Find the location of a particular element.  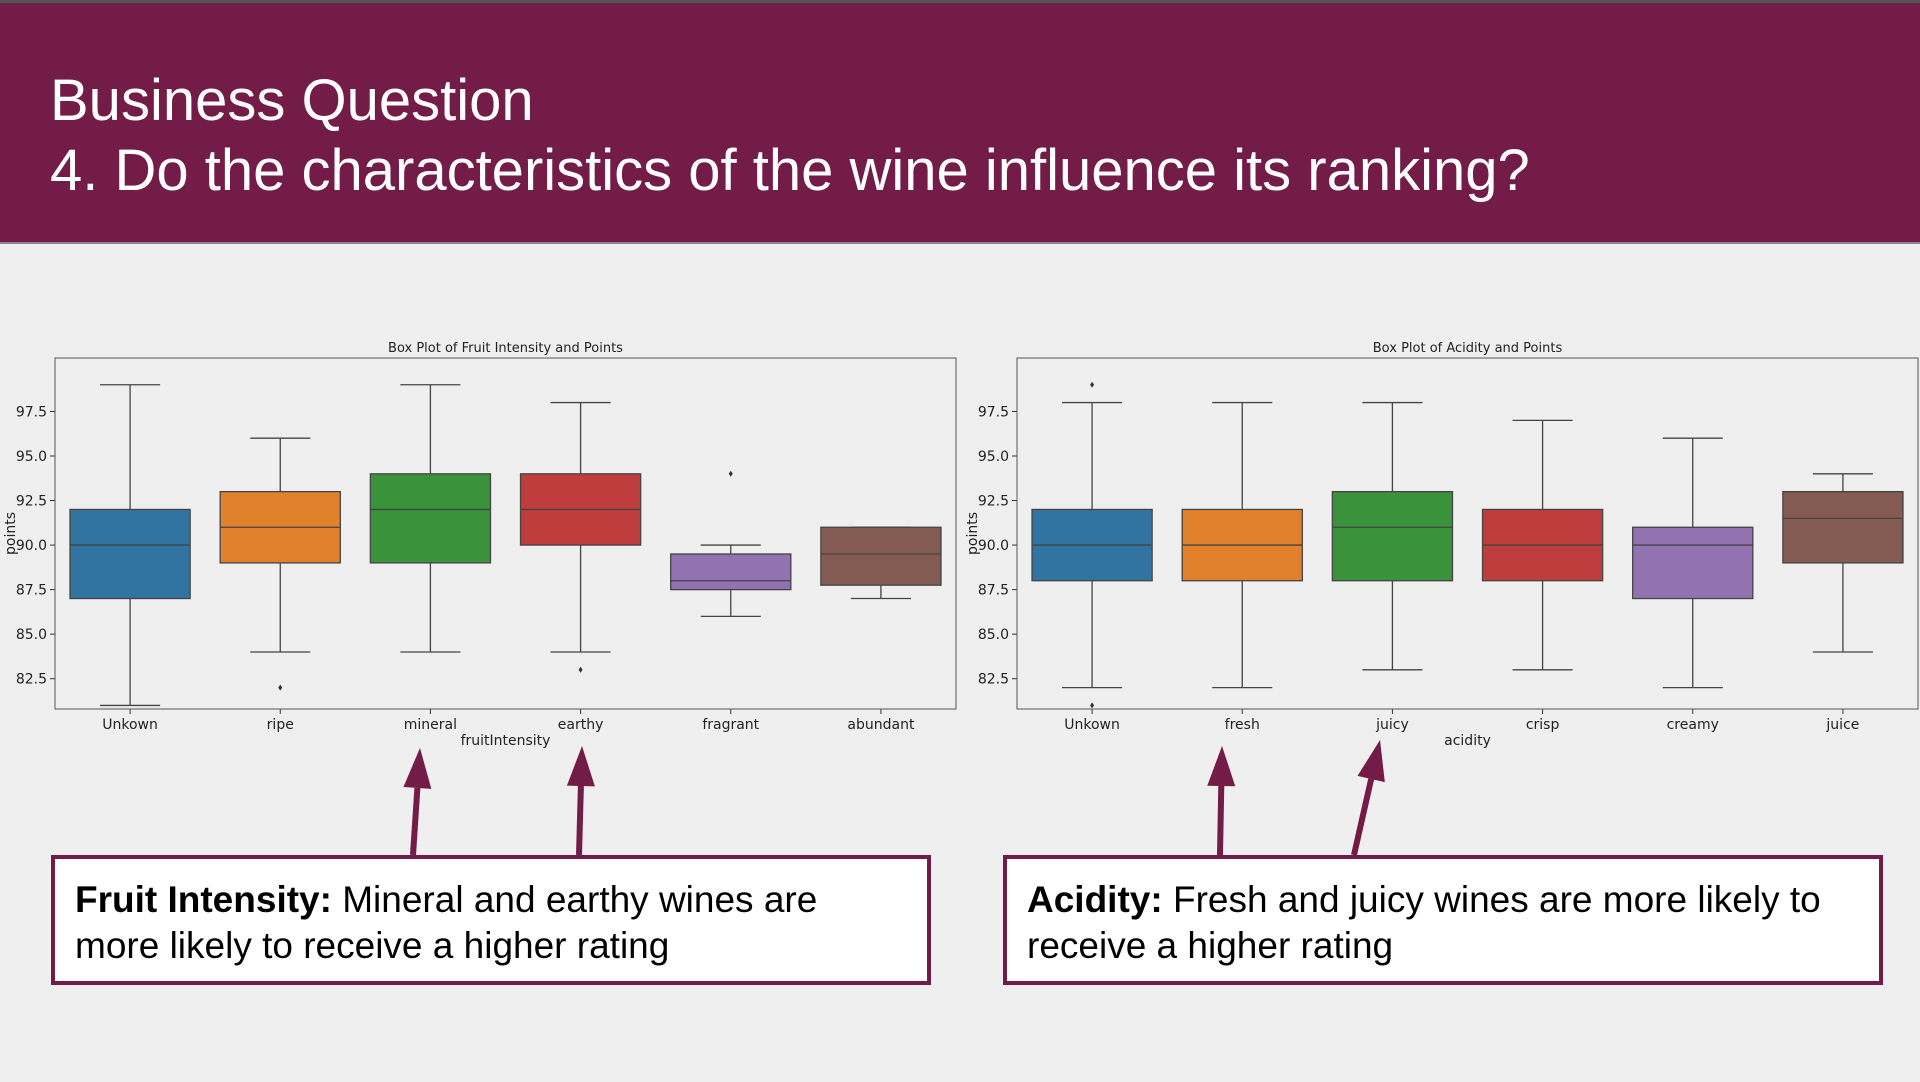

box-fresh is located at coordinates (1242, 545).